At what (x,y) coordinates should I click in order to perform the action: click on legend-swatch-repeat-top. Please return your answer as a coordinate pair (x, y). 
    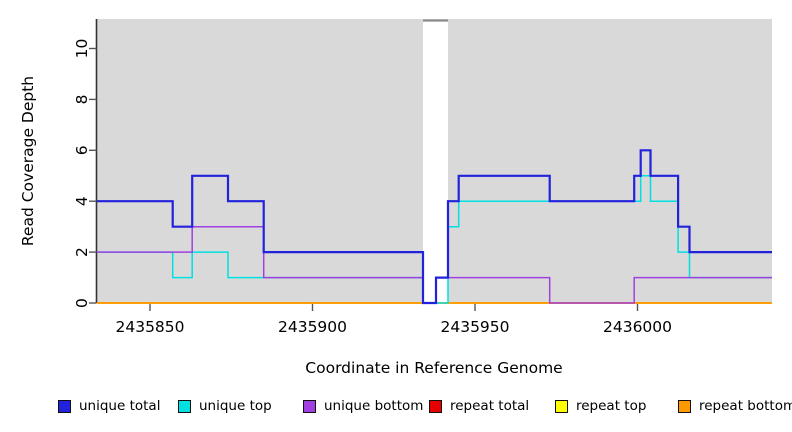
    Looking at the image, I should click on (561, 406).